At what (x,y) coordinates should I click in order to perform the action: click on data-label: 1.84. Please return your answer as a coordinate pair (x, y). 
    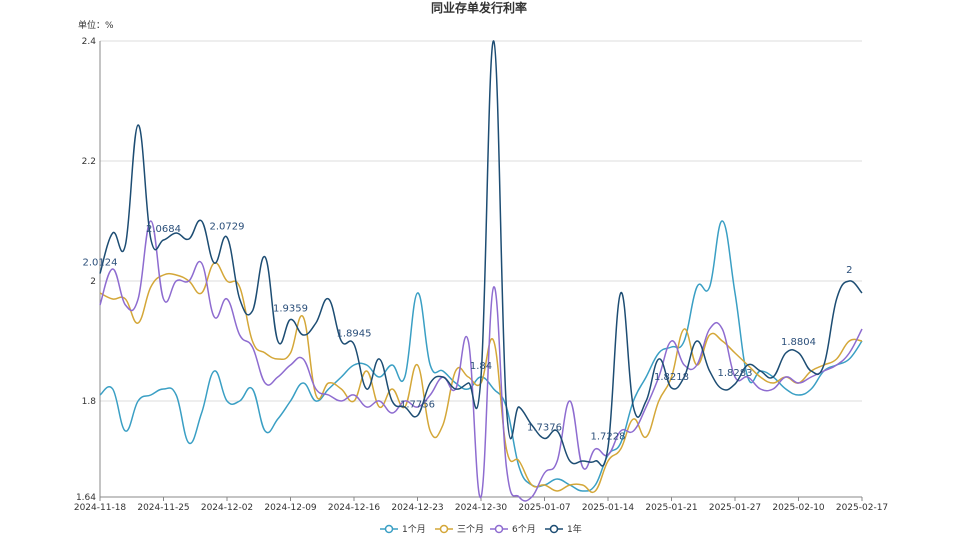
    Looking at the image, I should click on (481, 366).